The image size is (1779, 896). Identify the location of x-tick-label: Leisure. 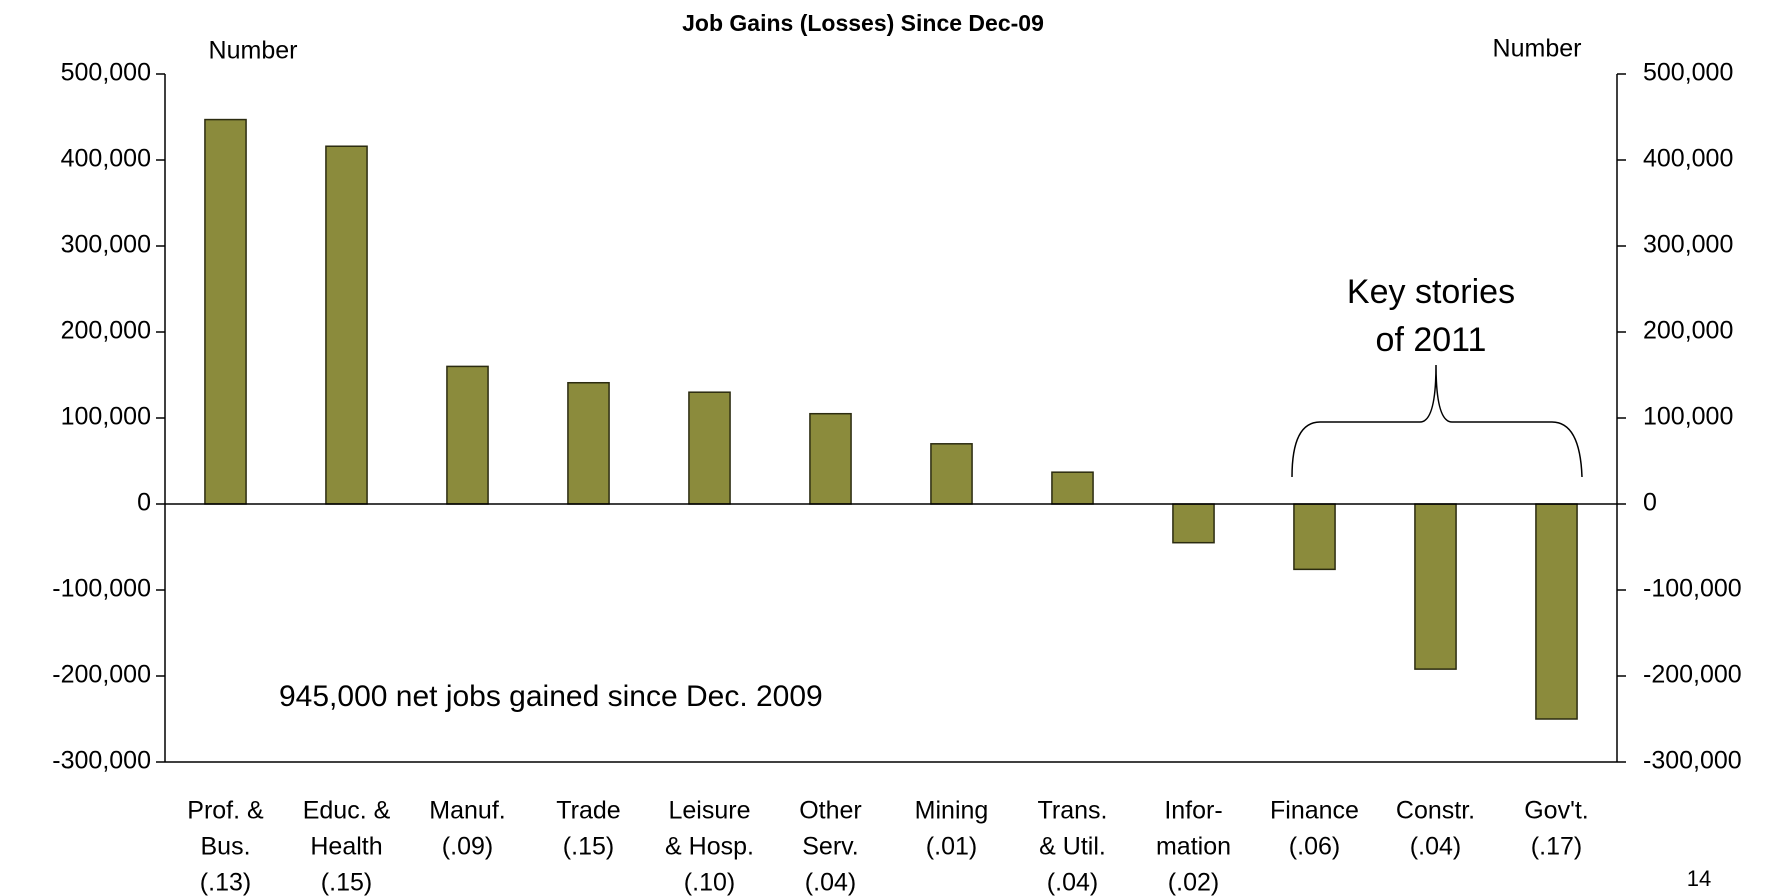
(710, 811).